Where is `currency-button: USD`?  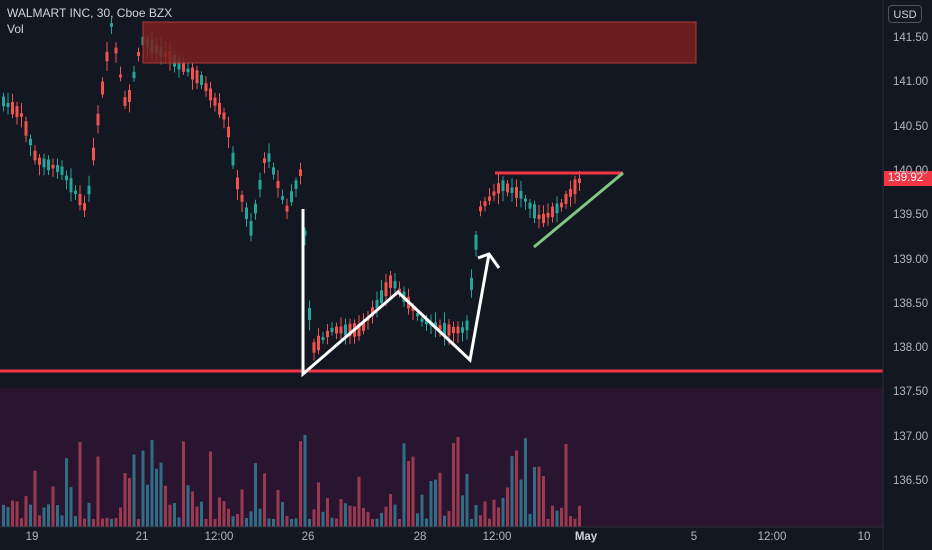
currency-button: USD is located at coordinates (905, 14).